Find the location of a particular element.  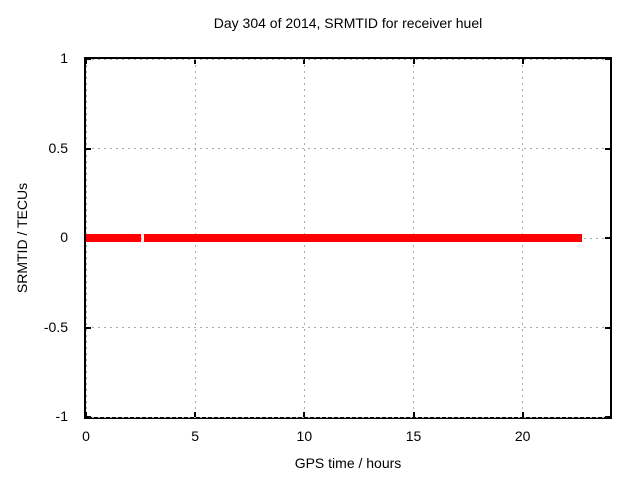

y-tick-label: 1 is located at coordinates (64, 58).